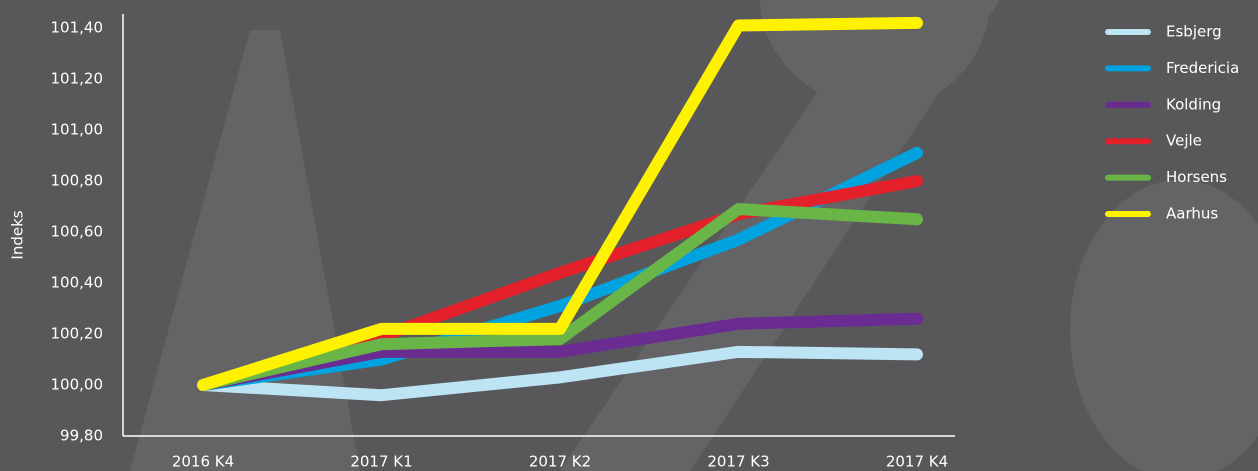  Describe the element at coordinates (77, 283) in the screenshot. I see `y-tick-label: 100,40` at that location.